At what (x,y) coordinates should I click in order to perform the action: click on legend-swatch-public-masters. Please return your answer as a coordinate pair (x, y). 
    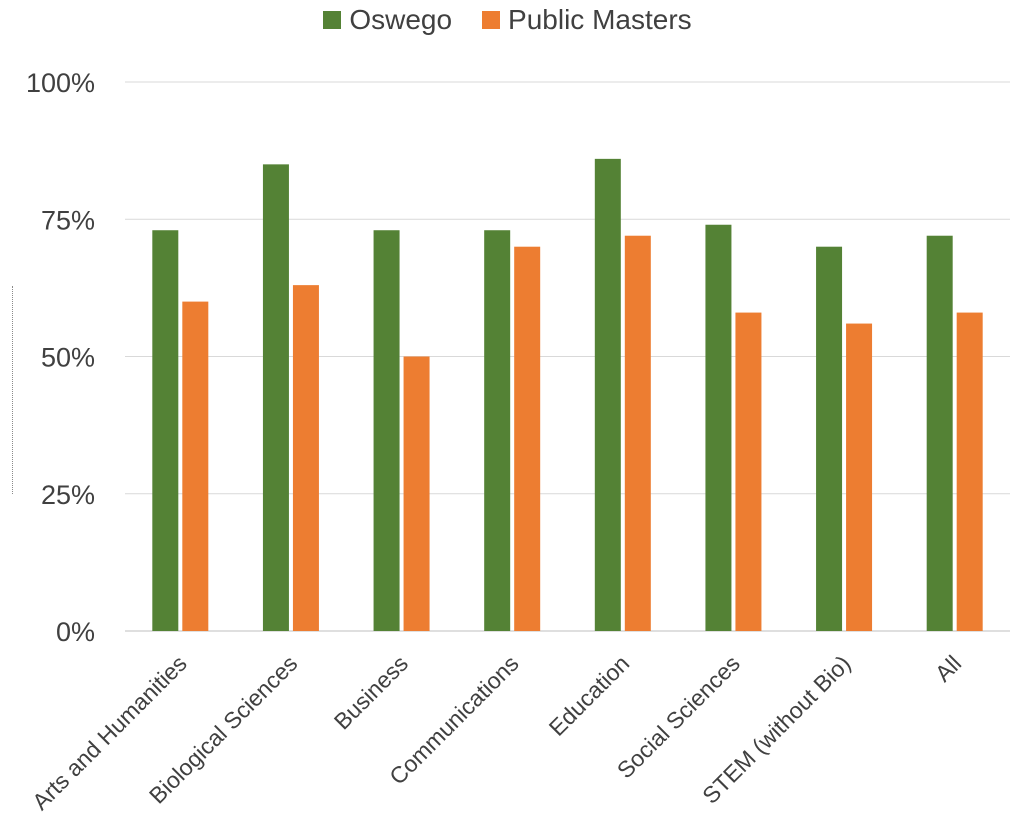
    Looking at the image, I should click on (491, 20).